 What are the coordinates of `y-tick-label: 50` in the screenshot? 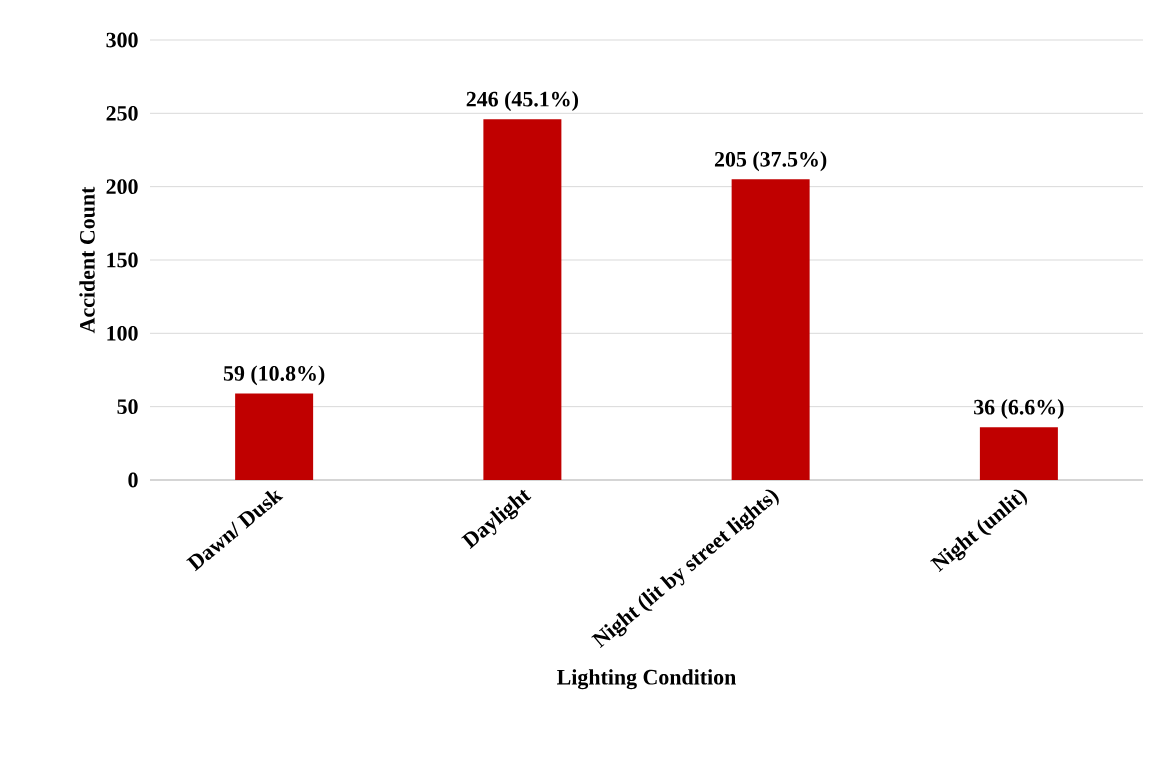 It's located at (127, 407).